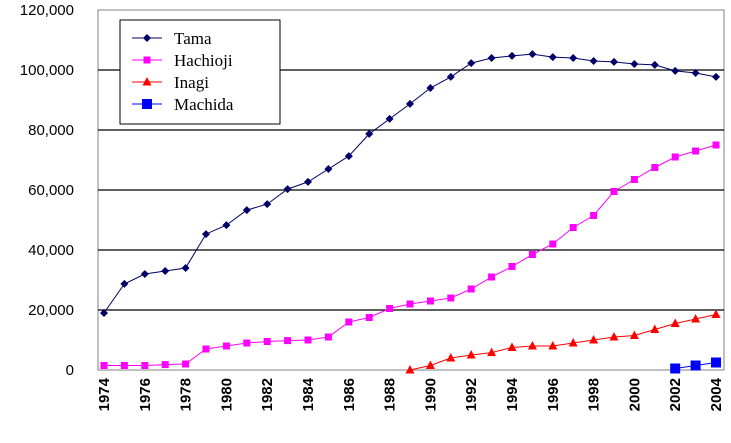  Describe the element at coordinates (47, 10) in the screenshot. I see `y-tick-label: 120,000` at that location.